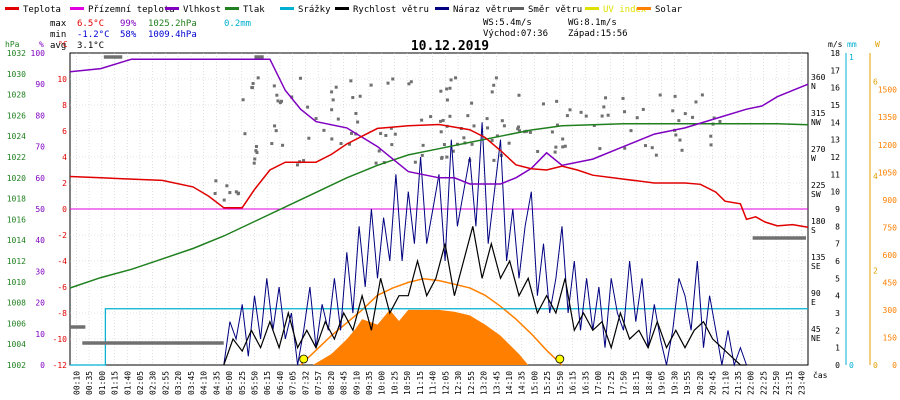 This screenshot has height=400, width=900. Describe the element at coordinates (835, 70) in the screenshot. I see `wind-tick-label: 17` at that location.